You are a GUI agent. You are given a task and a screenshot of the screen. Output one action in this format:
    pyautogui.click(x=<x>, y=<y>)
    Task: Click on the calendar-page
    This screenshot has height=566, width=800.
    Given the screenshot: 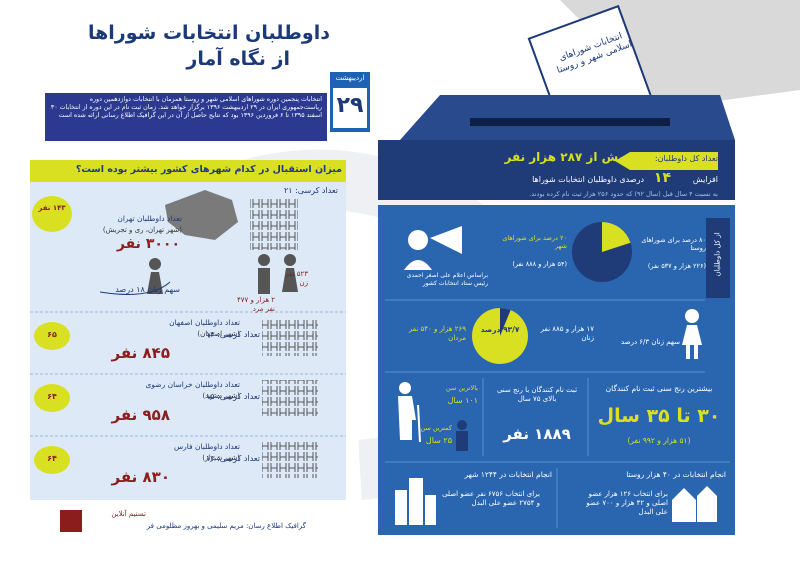 What is the action you would take?
    pyautogui.click(x=350, y=108)
    